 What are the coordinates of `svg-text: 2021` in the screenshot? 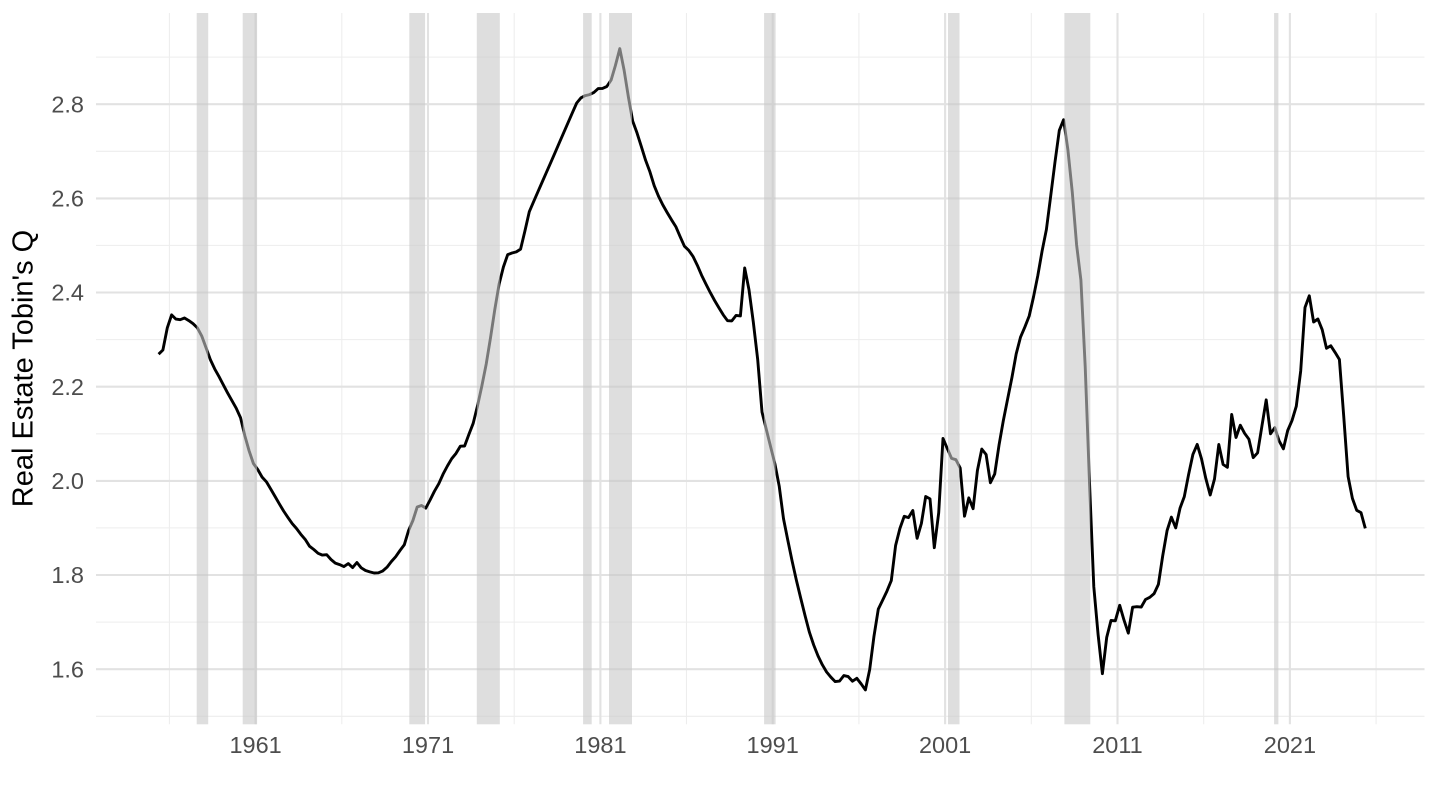 It's located at (1290, 745).